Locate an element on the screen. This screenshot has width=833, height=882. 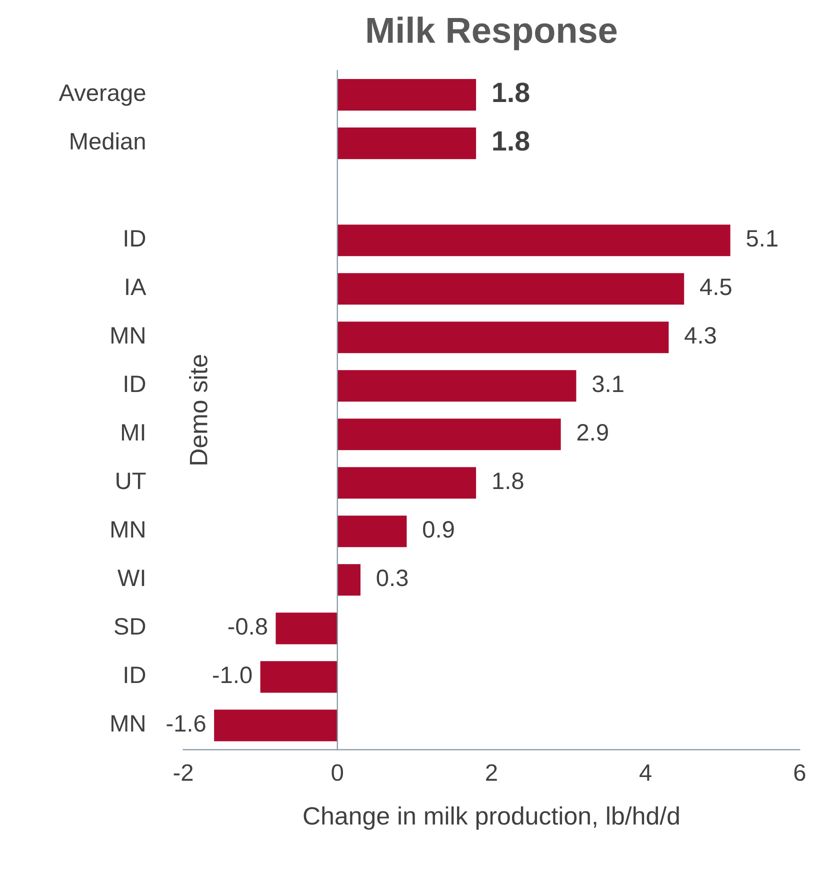
data-label: 4.5 is located at coordinates (716, 287).